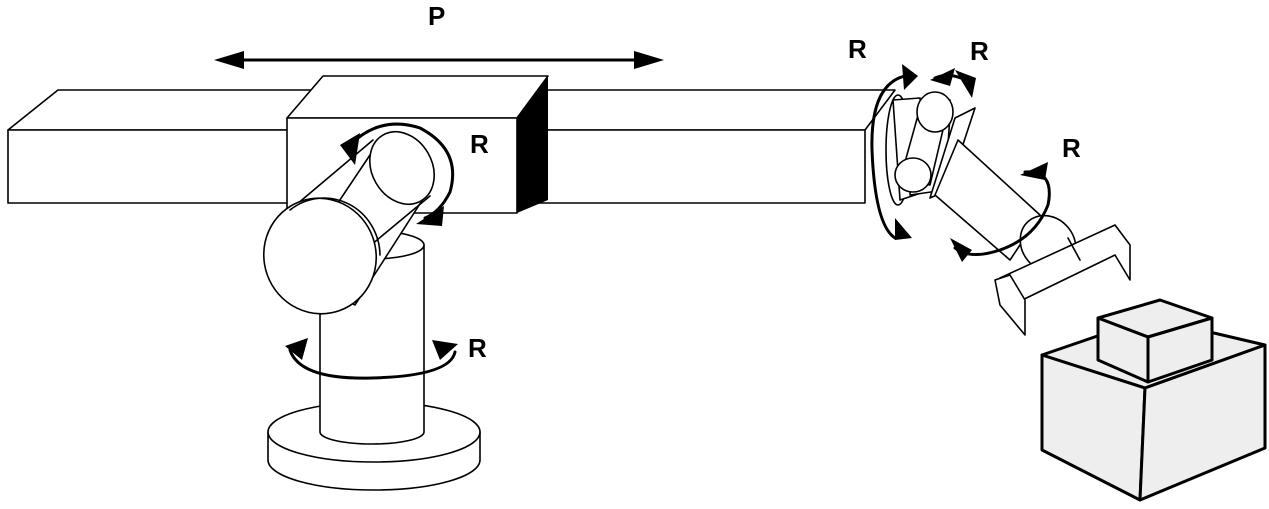 The width and height of the screenshot is (1269, 509). Describe the element at coordinates (1155, 341) in the screenshot. I see `workpiece-box-small` at that location.